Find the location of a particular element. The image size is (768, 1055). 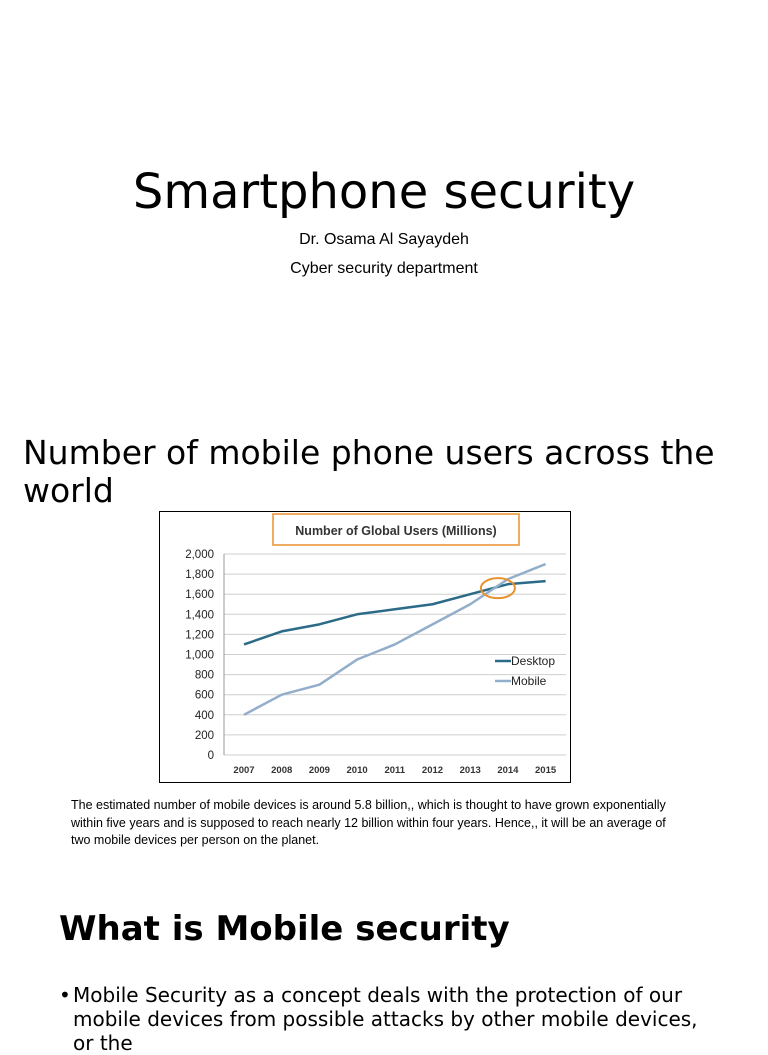

y-tick-label: 1,600 is located at coordinates (199, 595).